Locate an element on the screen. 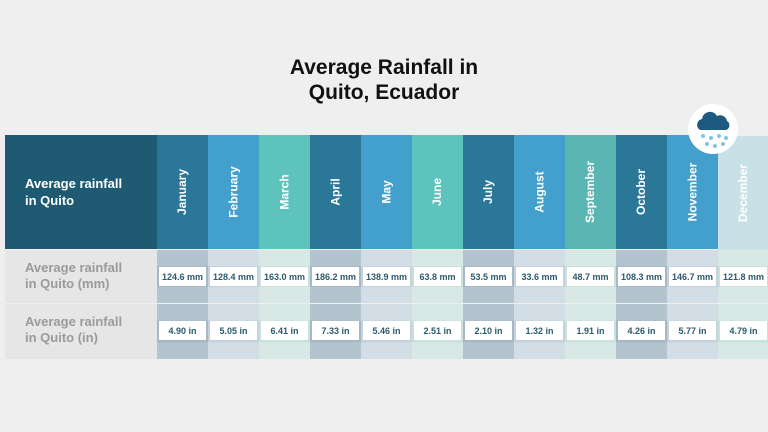 The image size is (768, 432). value-cell: 53.5 mm is located at coordinates (488, 276).